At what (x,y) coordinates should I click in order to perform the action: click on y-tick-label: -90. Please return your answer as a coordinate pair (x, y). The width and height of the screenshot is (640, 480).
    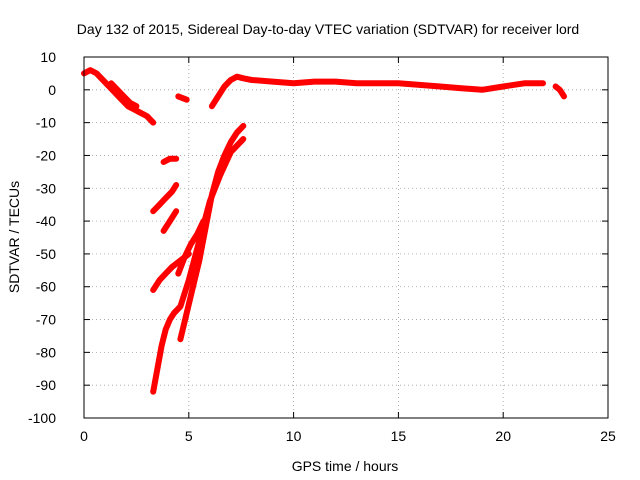
    Looking at the image, I should click on (46, 385).